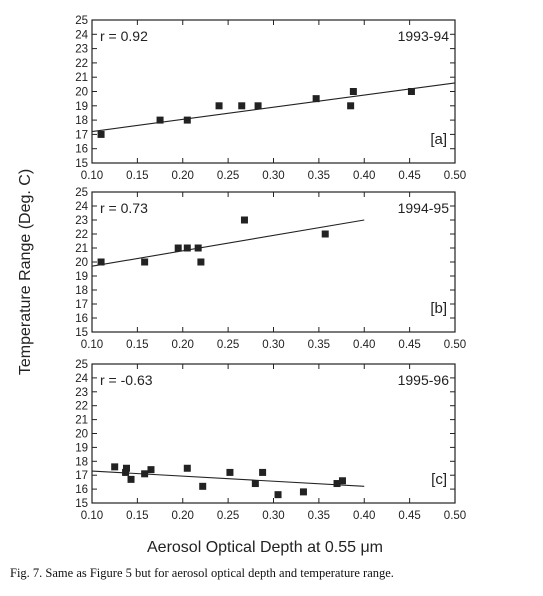  What do you see at coordinates (439, 479) in the screenshot?
I see `panel-label: [c]` at bounding box center [439, 479].